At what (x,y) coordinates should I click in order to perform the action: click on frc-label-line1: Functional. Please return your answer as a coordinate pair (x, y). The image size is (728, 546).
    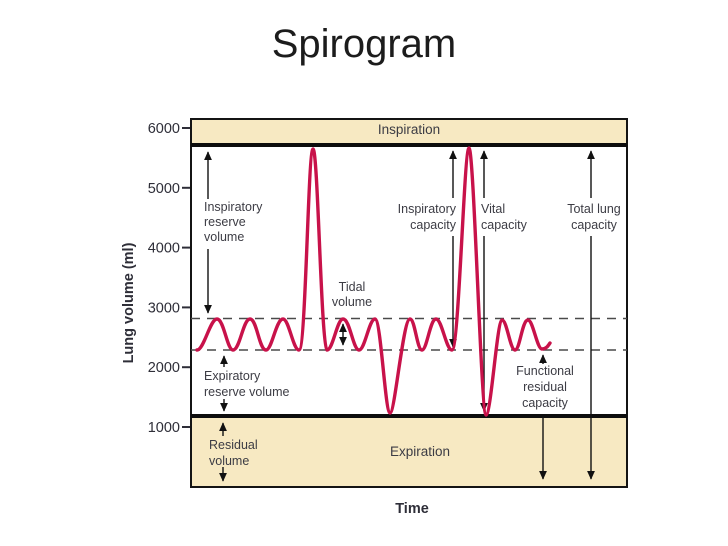
    Looking at the image, I should click on (545, 371).